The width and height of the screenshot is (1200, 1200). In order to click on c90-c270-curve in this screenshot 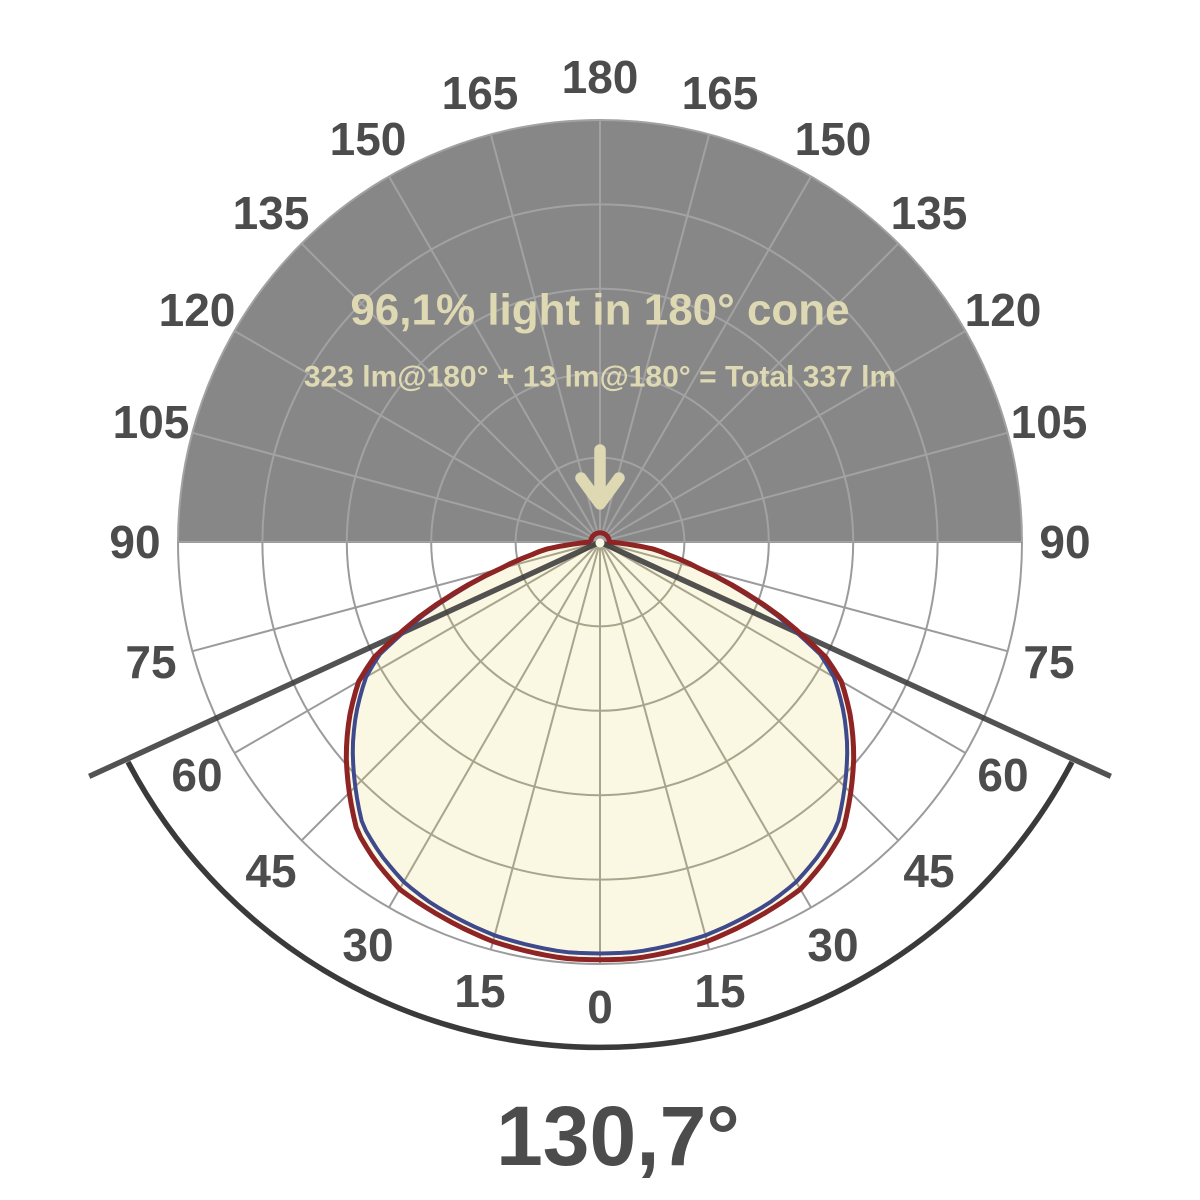, I will do `click(600, 748)`.